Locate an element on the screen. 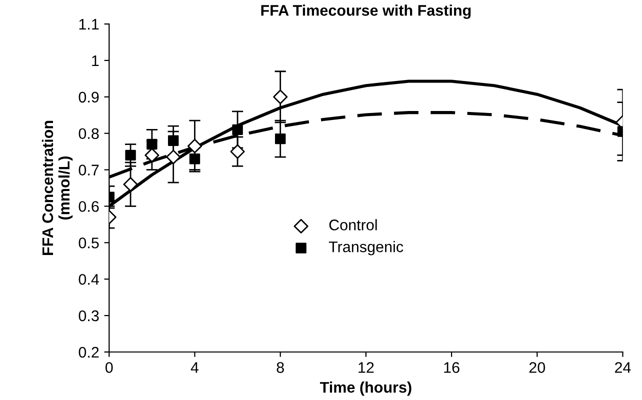  y-axis-title: FFA Concentration (mmol/L) is located at coordinates (57, 188).